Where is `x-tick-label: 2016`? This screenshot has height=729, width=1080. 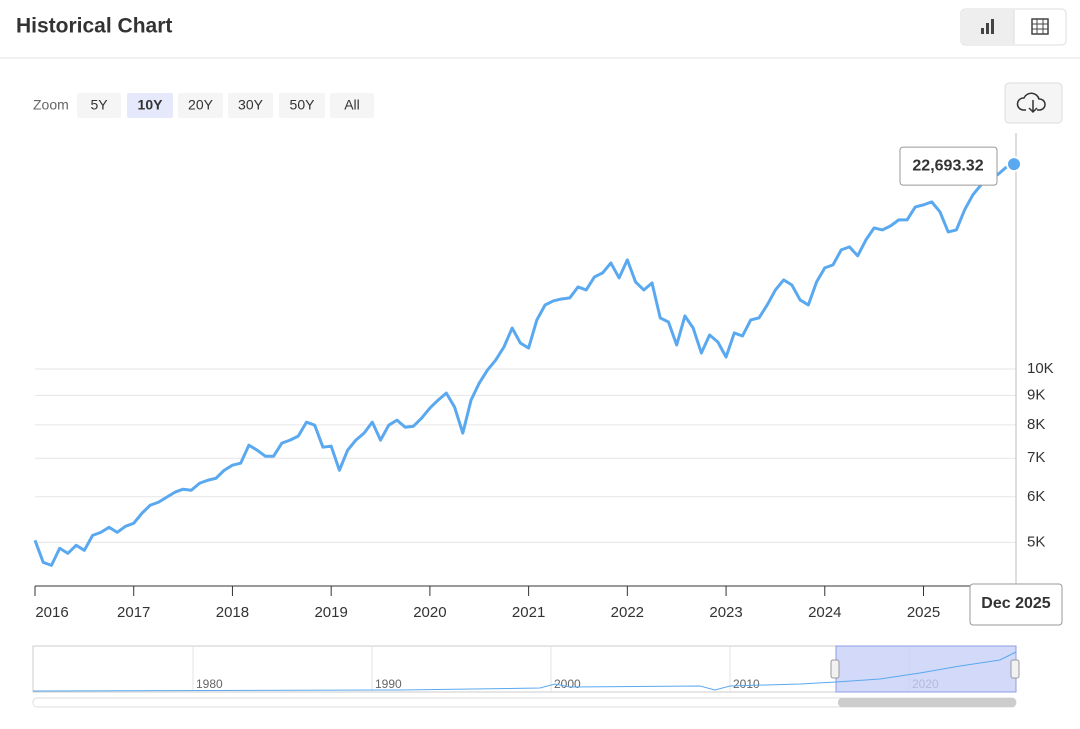 x-tick-label: 2016 is located at coordinates (51, 612).